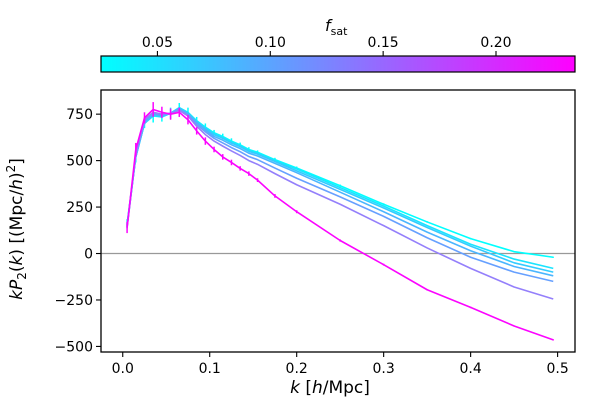  I want to click on x-tick-label: 0.4, so click(471, 369).